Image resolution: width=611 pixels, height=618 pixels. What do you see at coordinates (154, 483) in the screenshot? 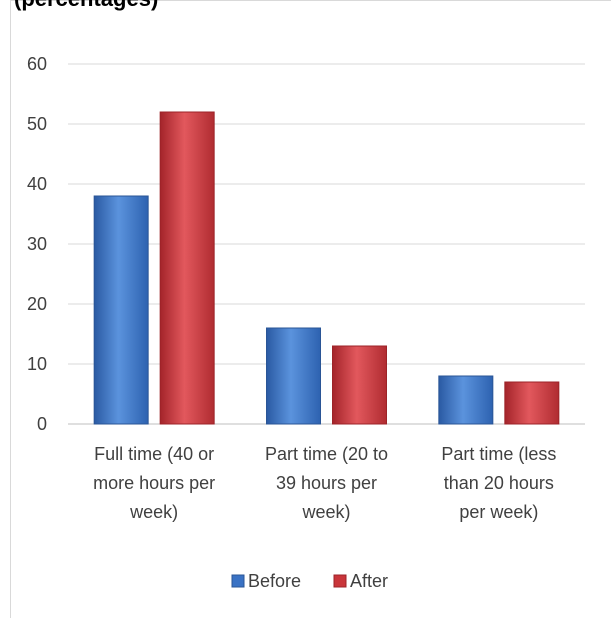
I see `x-category-label: Full time (40 or more hours per week)` at bounding box center [154, 483].